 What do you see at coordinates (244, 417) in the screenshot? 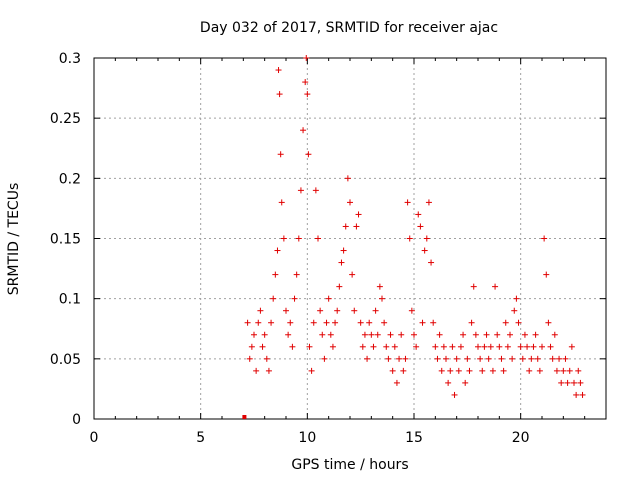
I see `zero-marker` at bounding box center [244, 417].